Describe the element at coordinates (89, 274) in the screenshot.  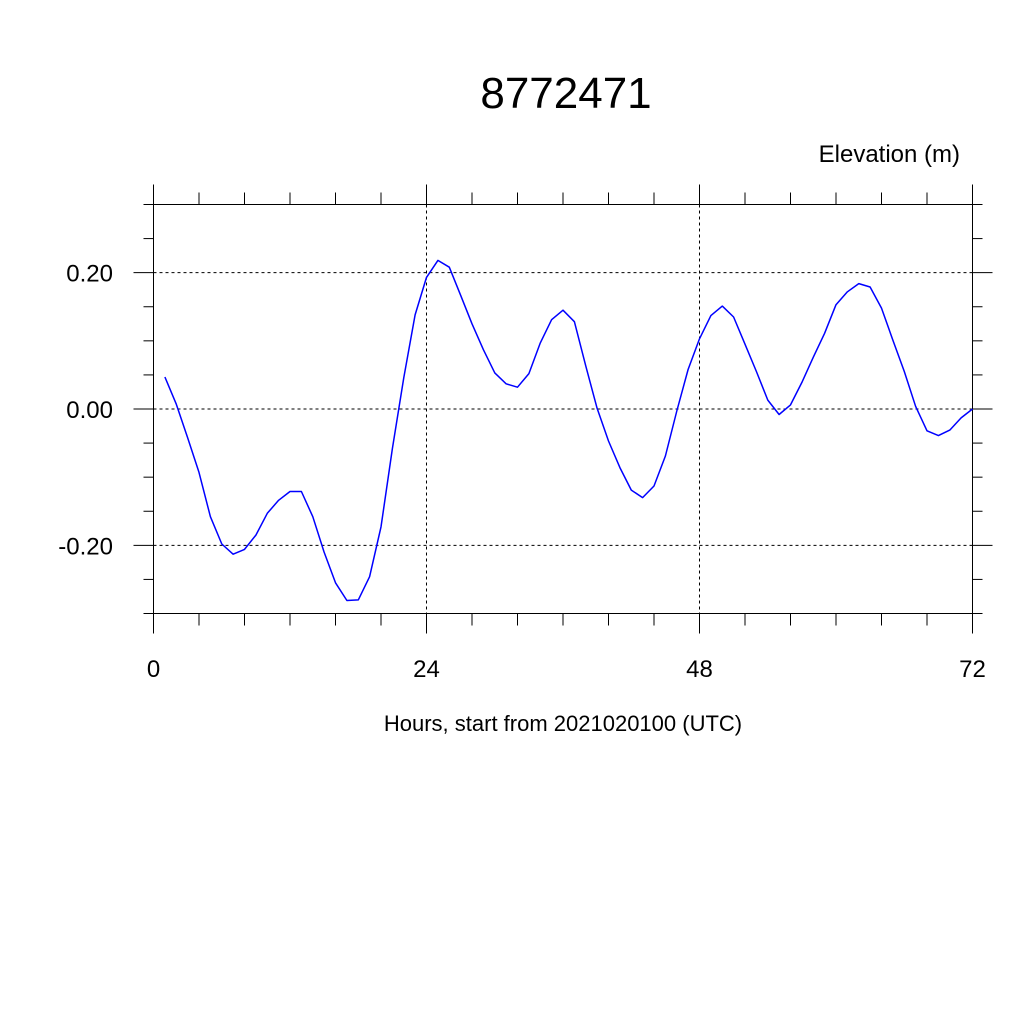
I see `y-tick-label: 0.20` at that location.